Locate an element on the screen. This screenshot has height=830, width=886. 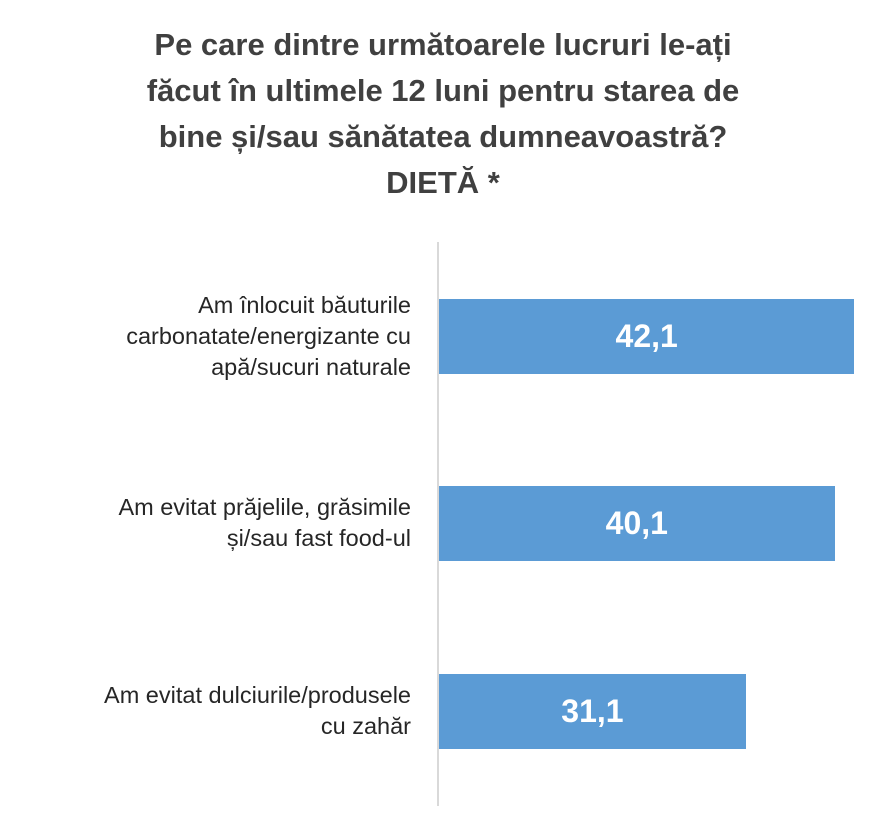
category-axis-line is located at coordinates (438, 524).